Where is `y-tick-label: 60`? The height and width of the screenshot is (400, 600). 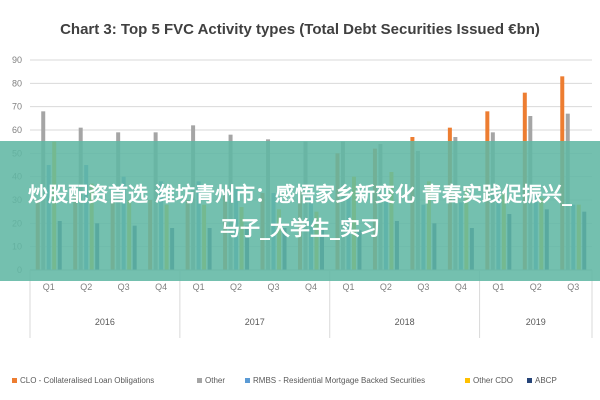
y-tick-label: 60 is located at coordinates (17, 130).